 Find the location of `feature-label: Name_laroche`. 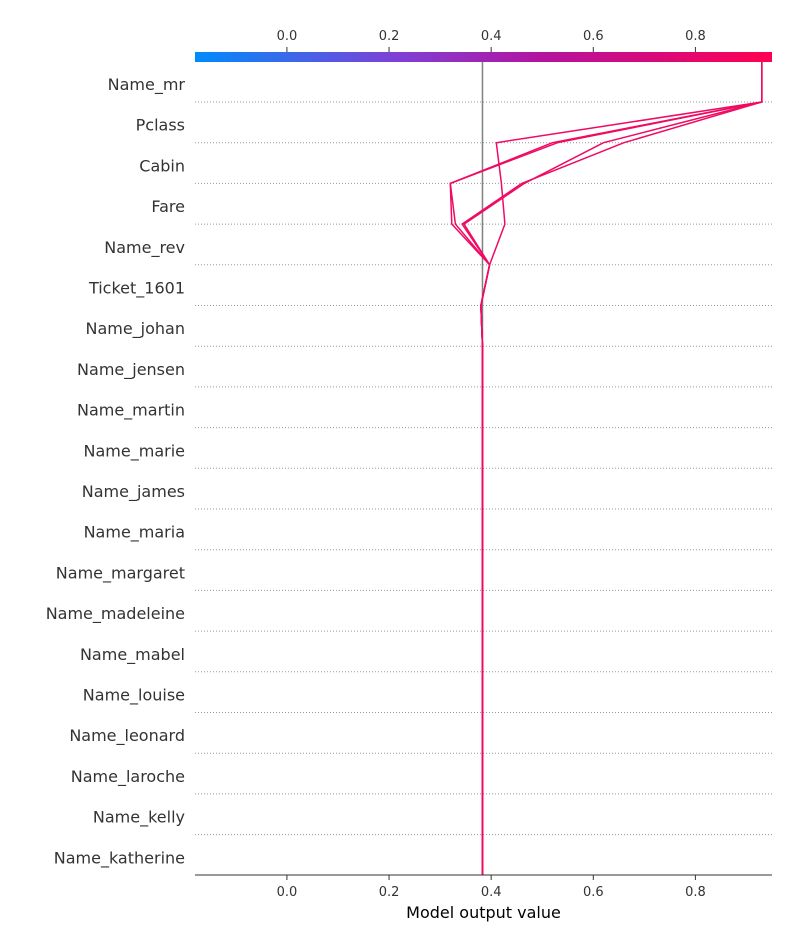

feature-label: Name_laroche is located at coordinates (128, 777).